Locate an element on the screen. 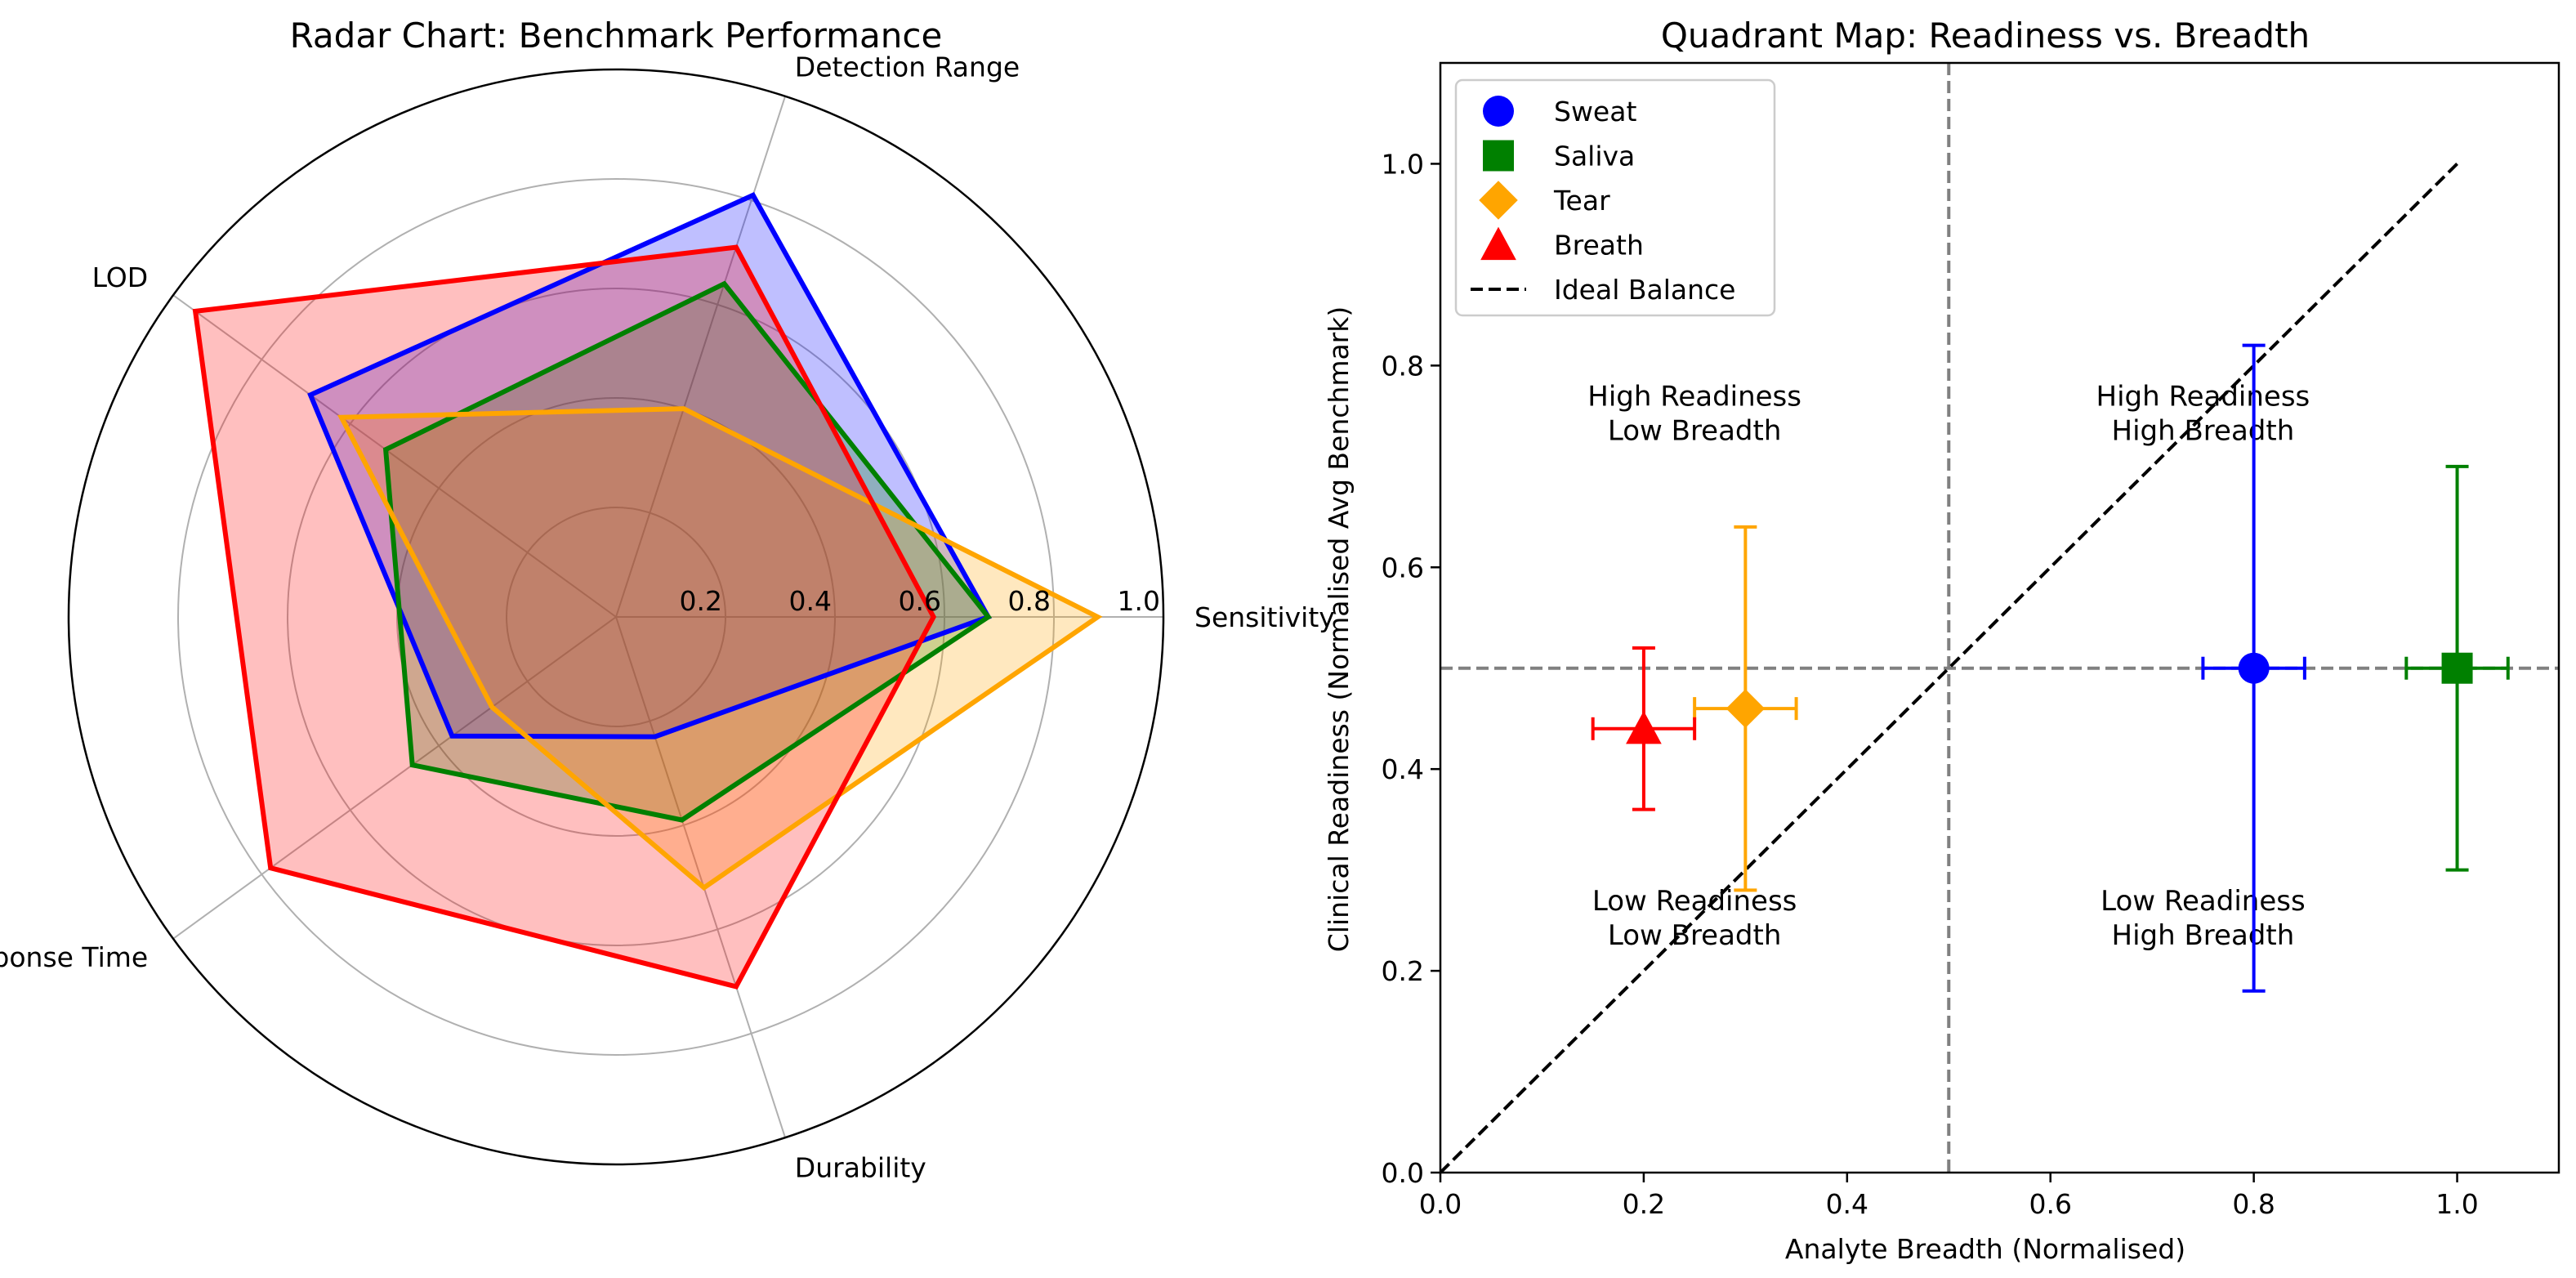 This screenshot has width=2576, height=1278. radar-area-tear is located at coordinates (720, 648).